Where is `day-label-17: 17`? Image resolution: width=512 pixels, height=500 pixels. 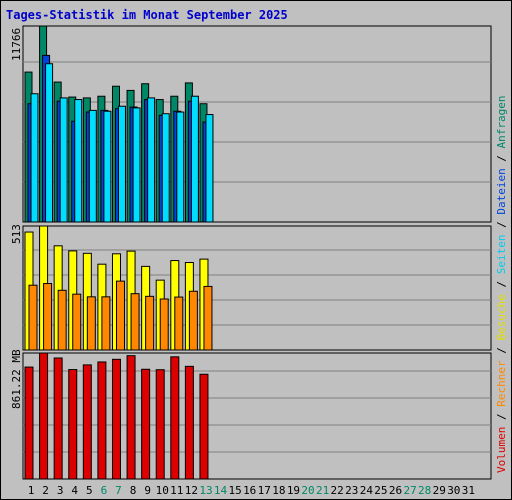 day-label-17: 17 is located at coordinates (264, 490).